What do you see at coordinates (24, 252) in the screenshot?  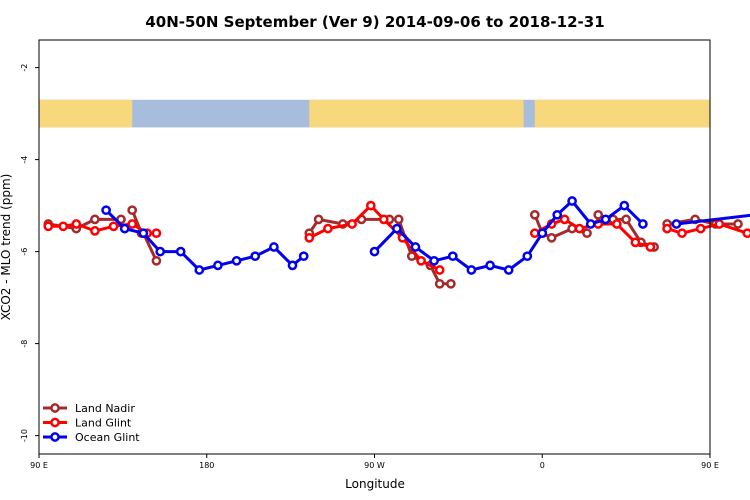 I see `y-tick-label: -6` at bounding box center [24, 252].